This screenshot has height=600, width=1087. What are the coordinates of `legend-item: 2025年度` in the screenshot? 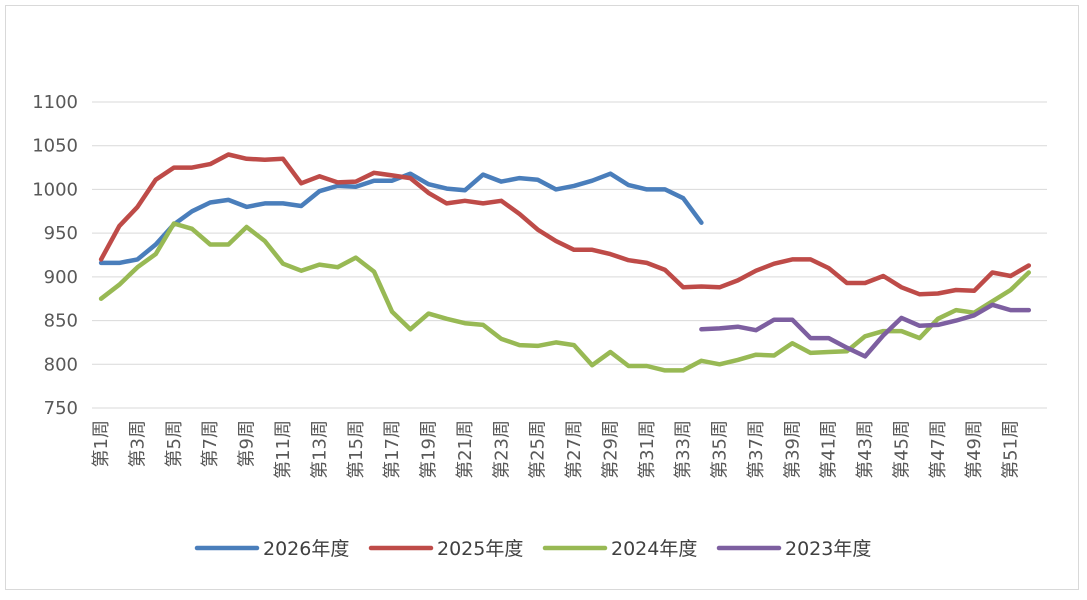 It's located at (445, 549).